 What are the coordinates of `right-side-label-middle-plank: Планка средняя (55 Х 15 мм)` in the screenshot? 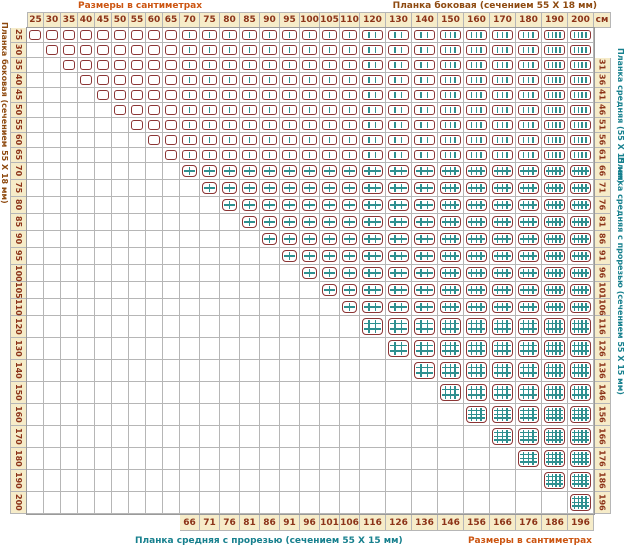 It's located at (620, 115).